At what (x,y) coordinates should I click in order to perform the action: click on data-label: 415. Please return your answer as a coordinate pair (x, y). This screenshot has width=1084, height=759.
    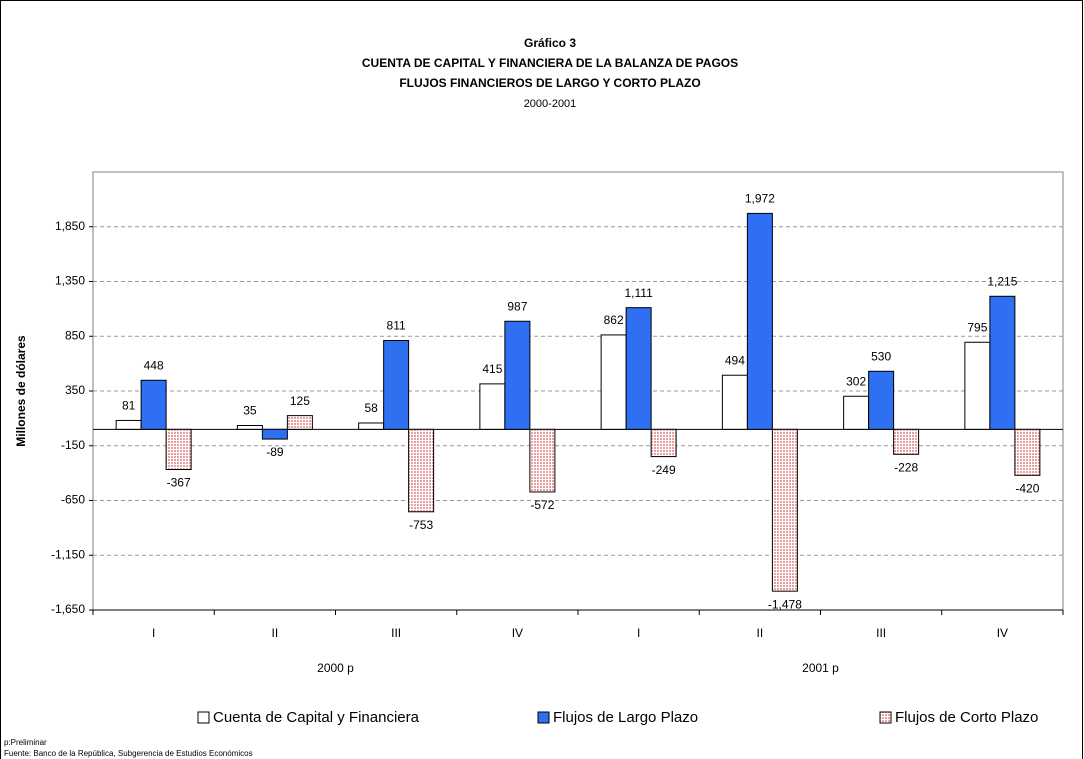
    Looking at the image, I should click on (492, 369).